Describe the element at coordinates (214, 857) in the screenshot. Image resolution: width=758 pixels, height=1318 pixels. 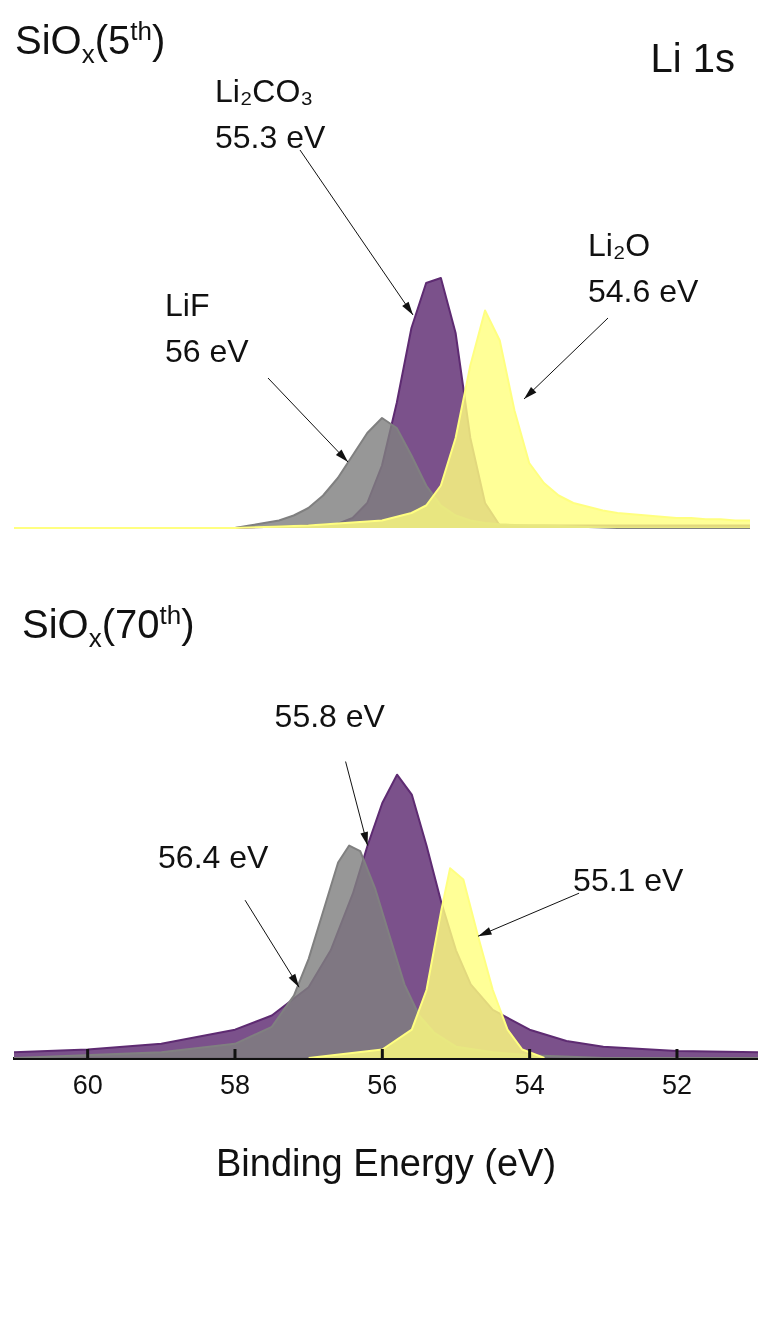
I see `annotation: 56.4 eV` at that location.